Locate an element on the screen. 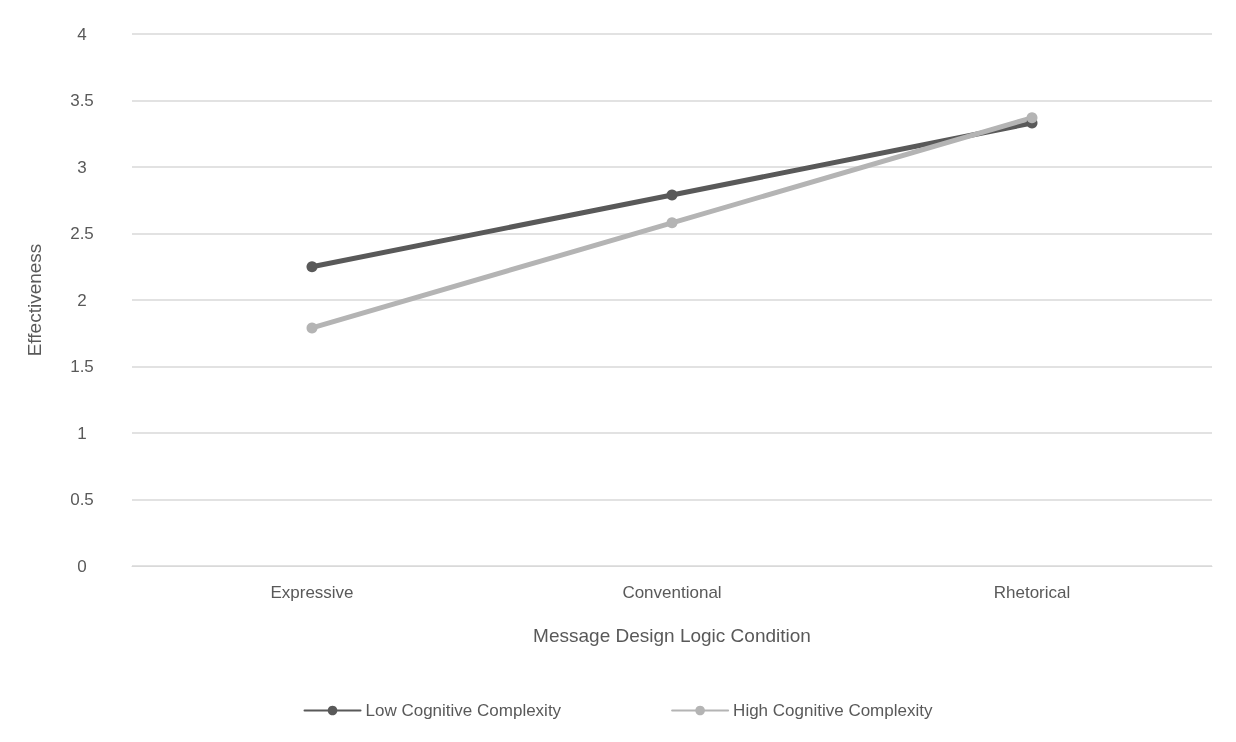 The height and width of the screenshot is (742, 1236). y-tick-label: 0.5 is located at coordinates (82, 499).